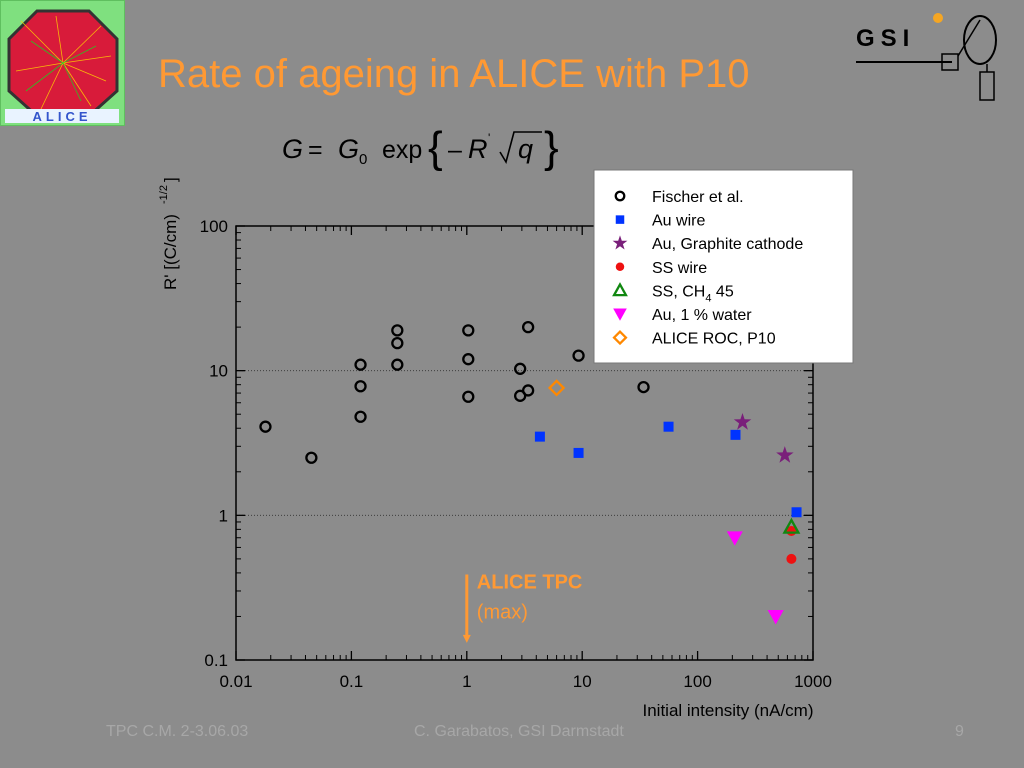 This screenshot has height=768, width=1024. I want to click on y-axis-label: R' [(C/cm) -1/2 ], so click(173, 210).